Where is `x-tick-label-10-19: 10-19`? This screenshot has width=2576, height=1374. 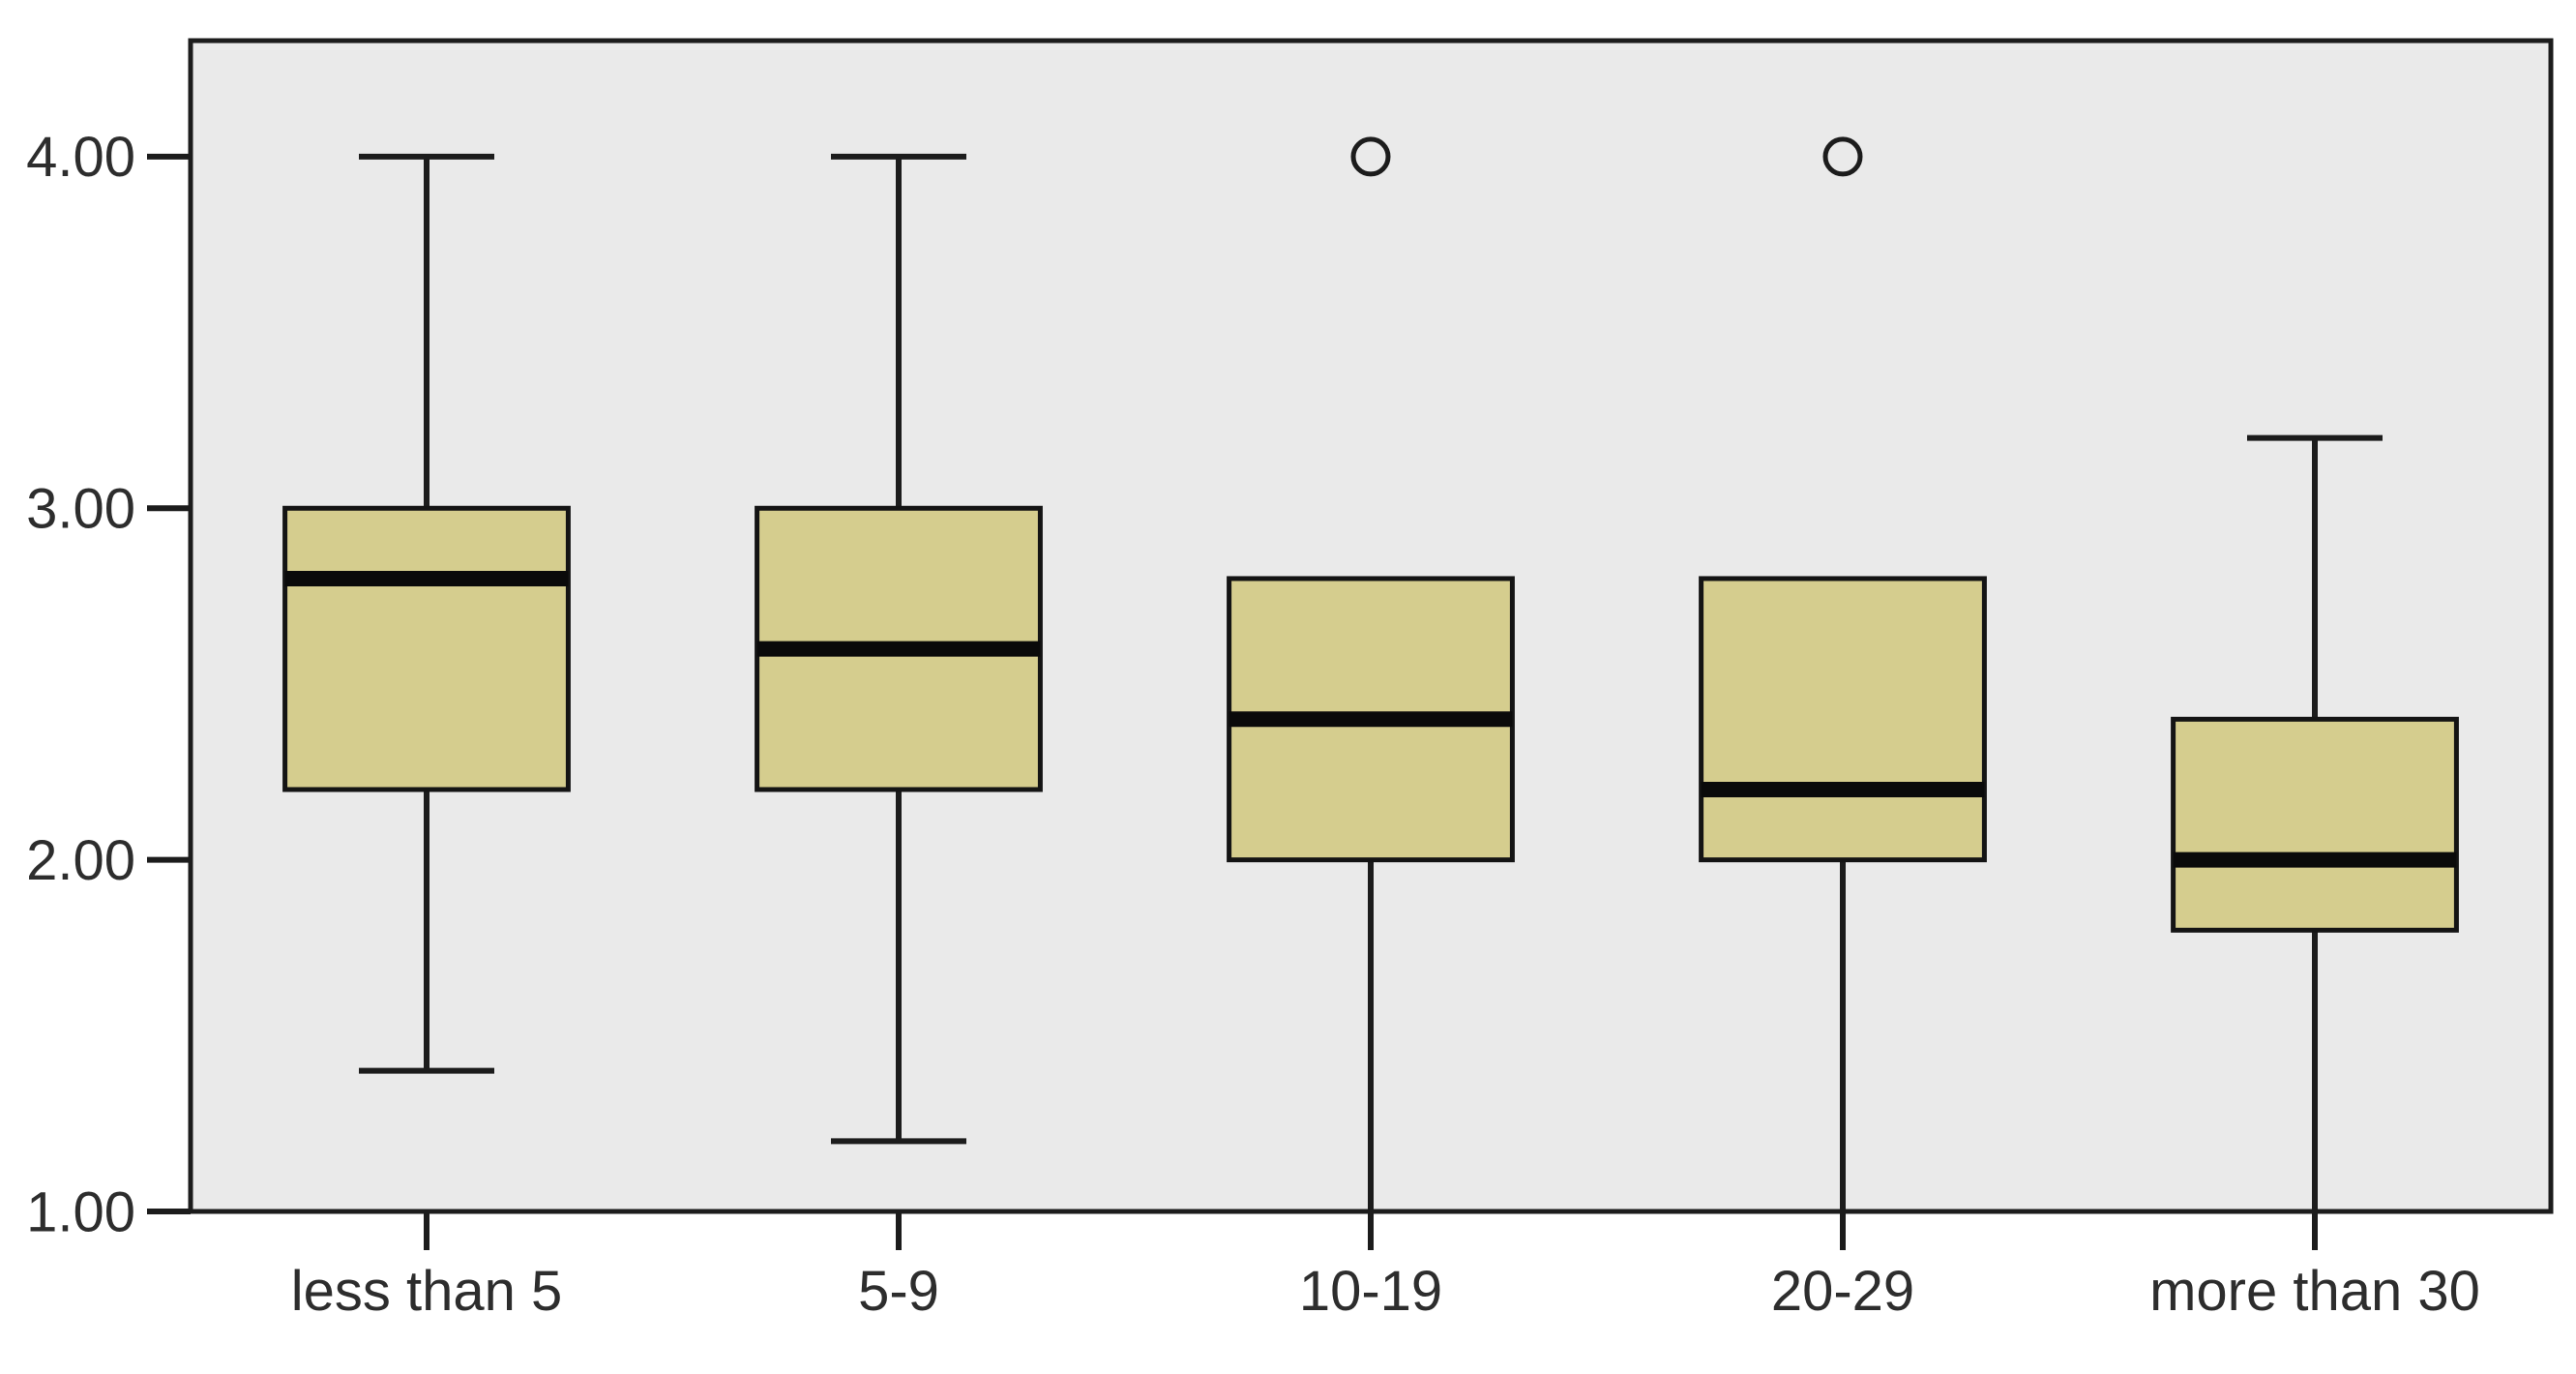 x-tick-label-10-19: 10-19 is located at coordinates (1371, 1291).